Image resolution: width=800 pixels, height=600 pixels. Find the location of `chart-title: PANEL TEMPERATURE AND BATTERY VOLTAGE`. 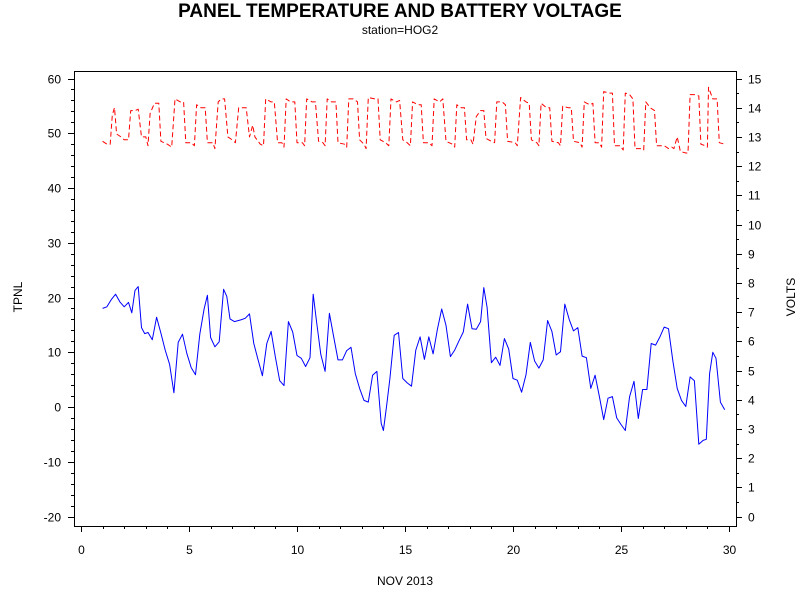

chart-title: PANEL TEMPERATURE AND BATTERY VOLTAGE is located at coordinates (400, 11).